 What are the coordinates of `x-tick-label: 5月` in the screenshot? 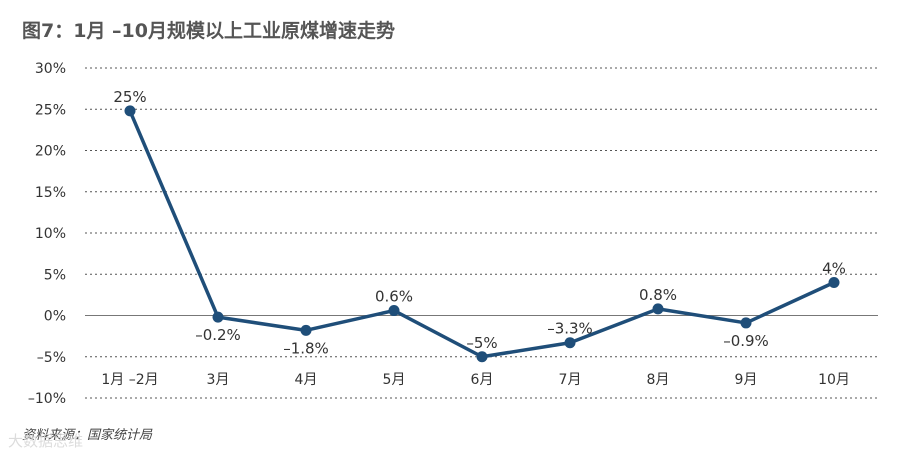 It's located at (394, 380).